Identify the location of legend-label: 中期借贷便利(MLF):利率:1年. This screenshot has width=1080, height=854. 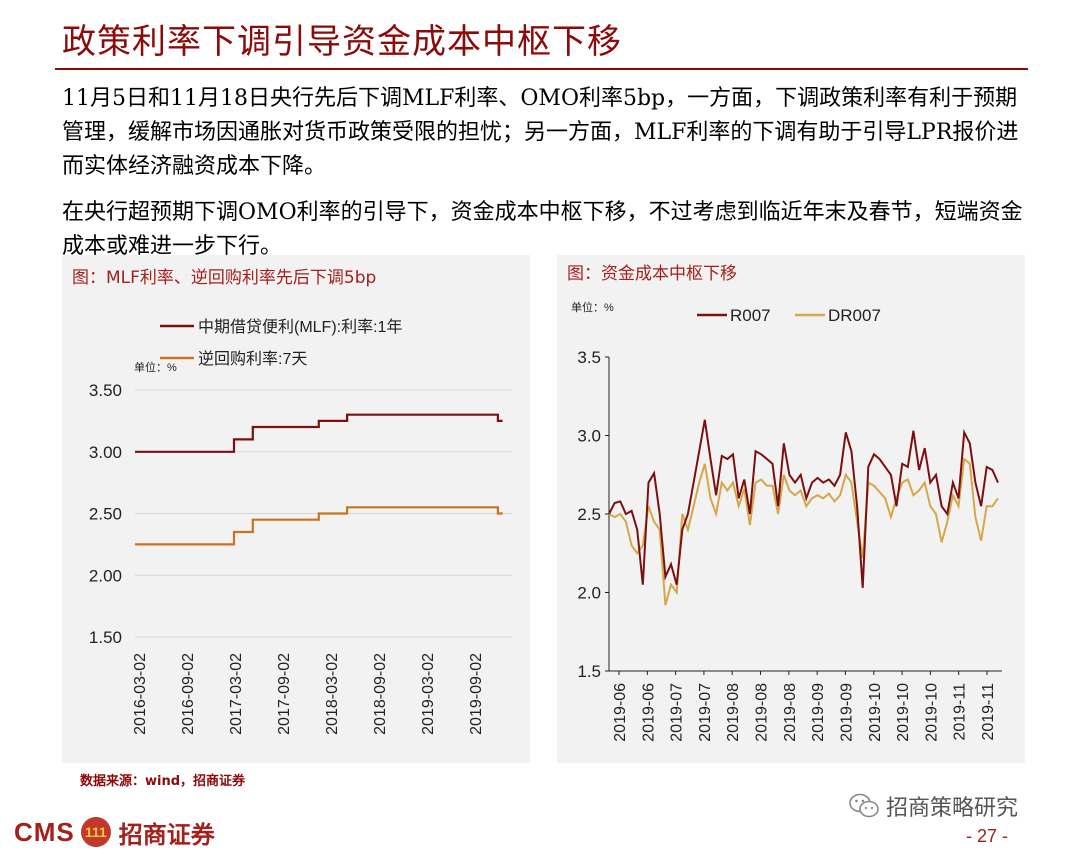
(300, 327).